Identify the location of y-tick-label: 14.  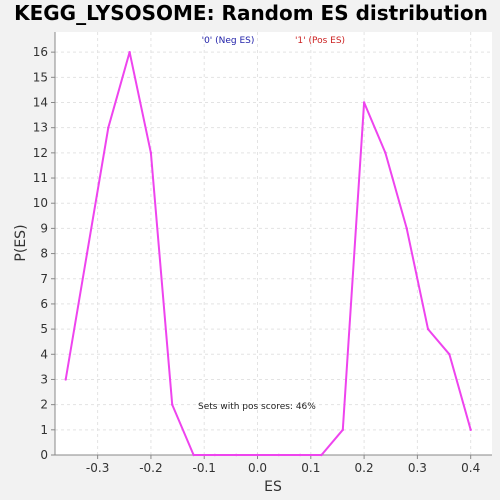
(40, 103).